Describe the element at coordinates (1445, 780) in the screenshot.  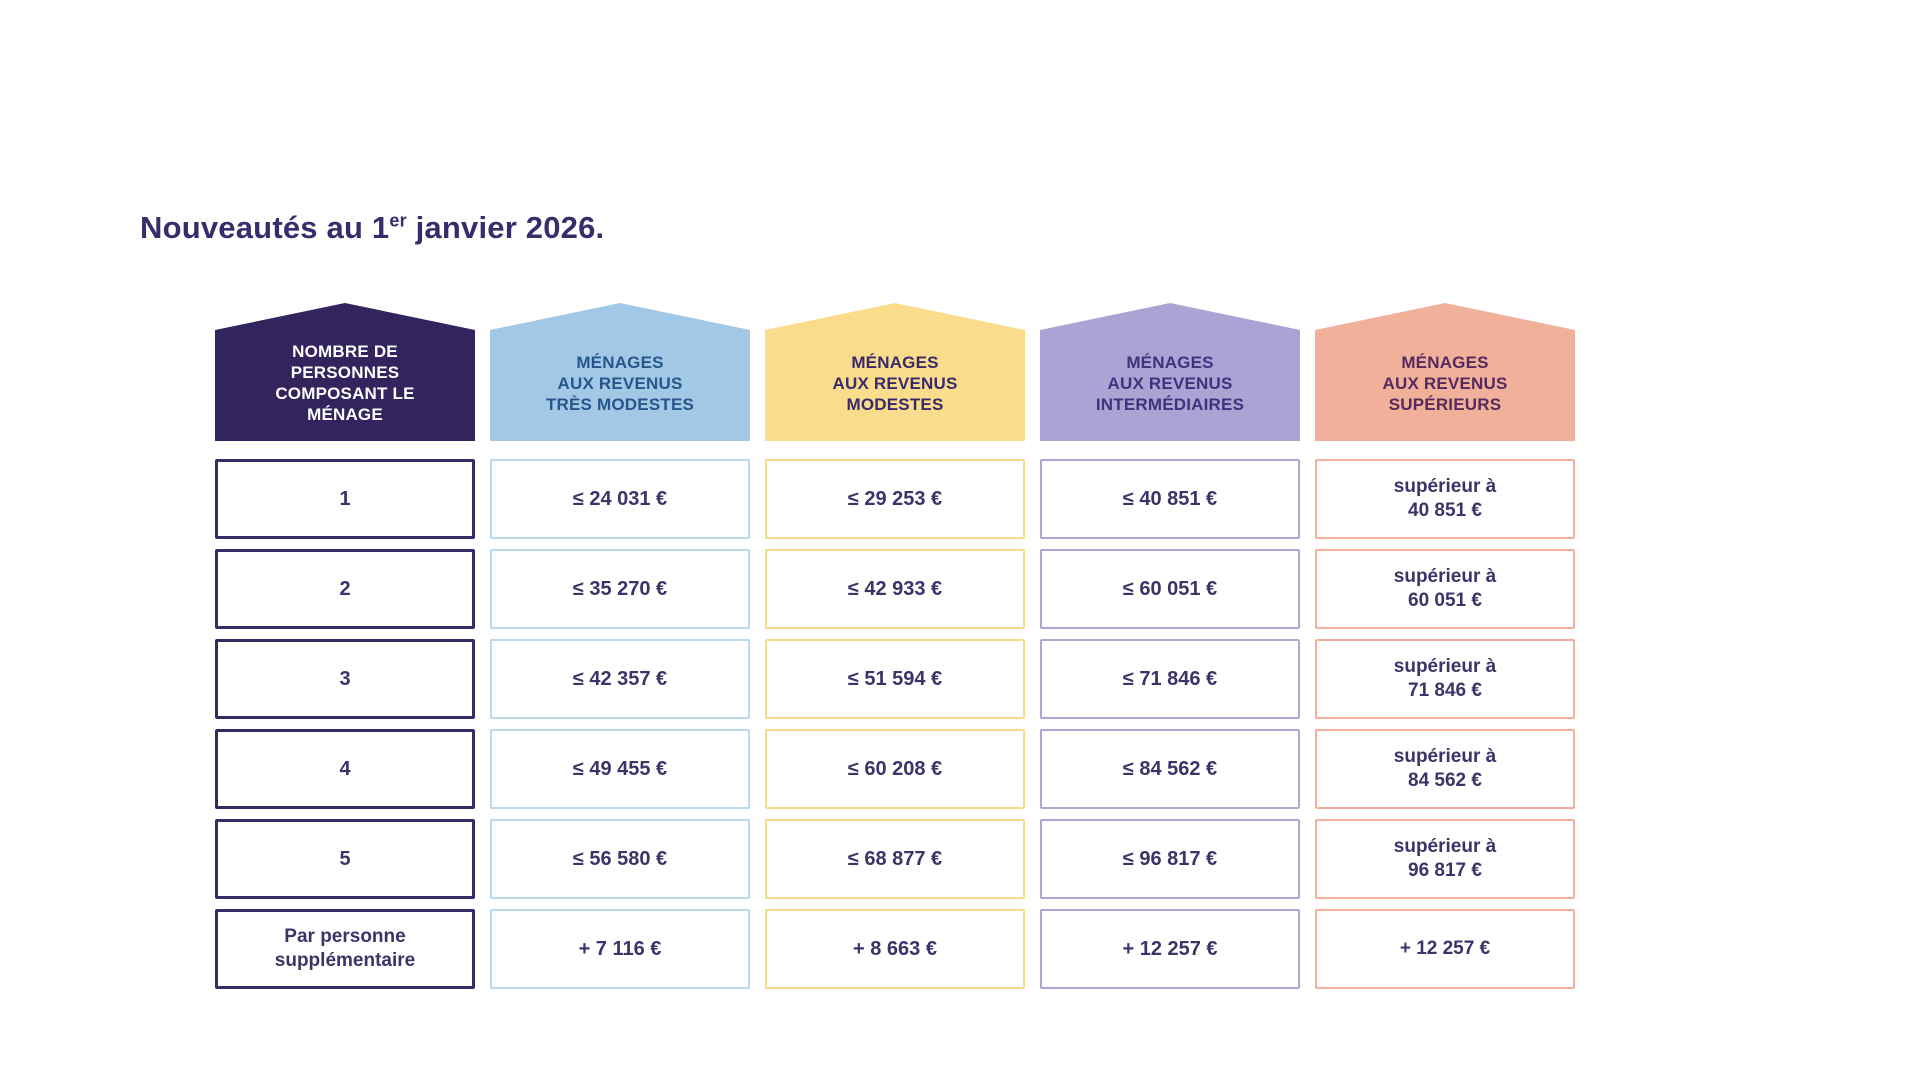
I see `cell-value: 84 562 €` at that location.